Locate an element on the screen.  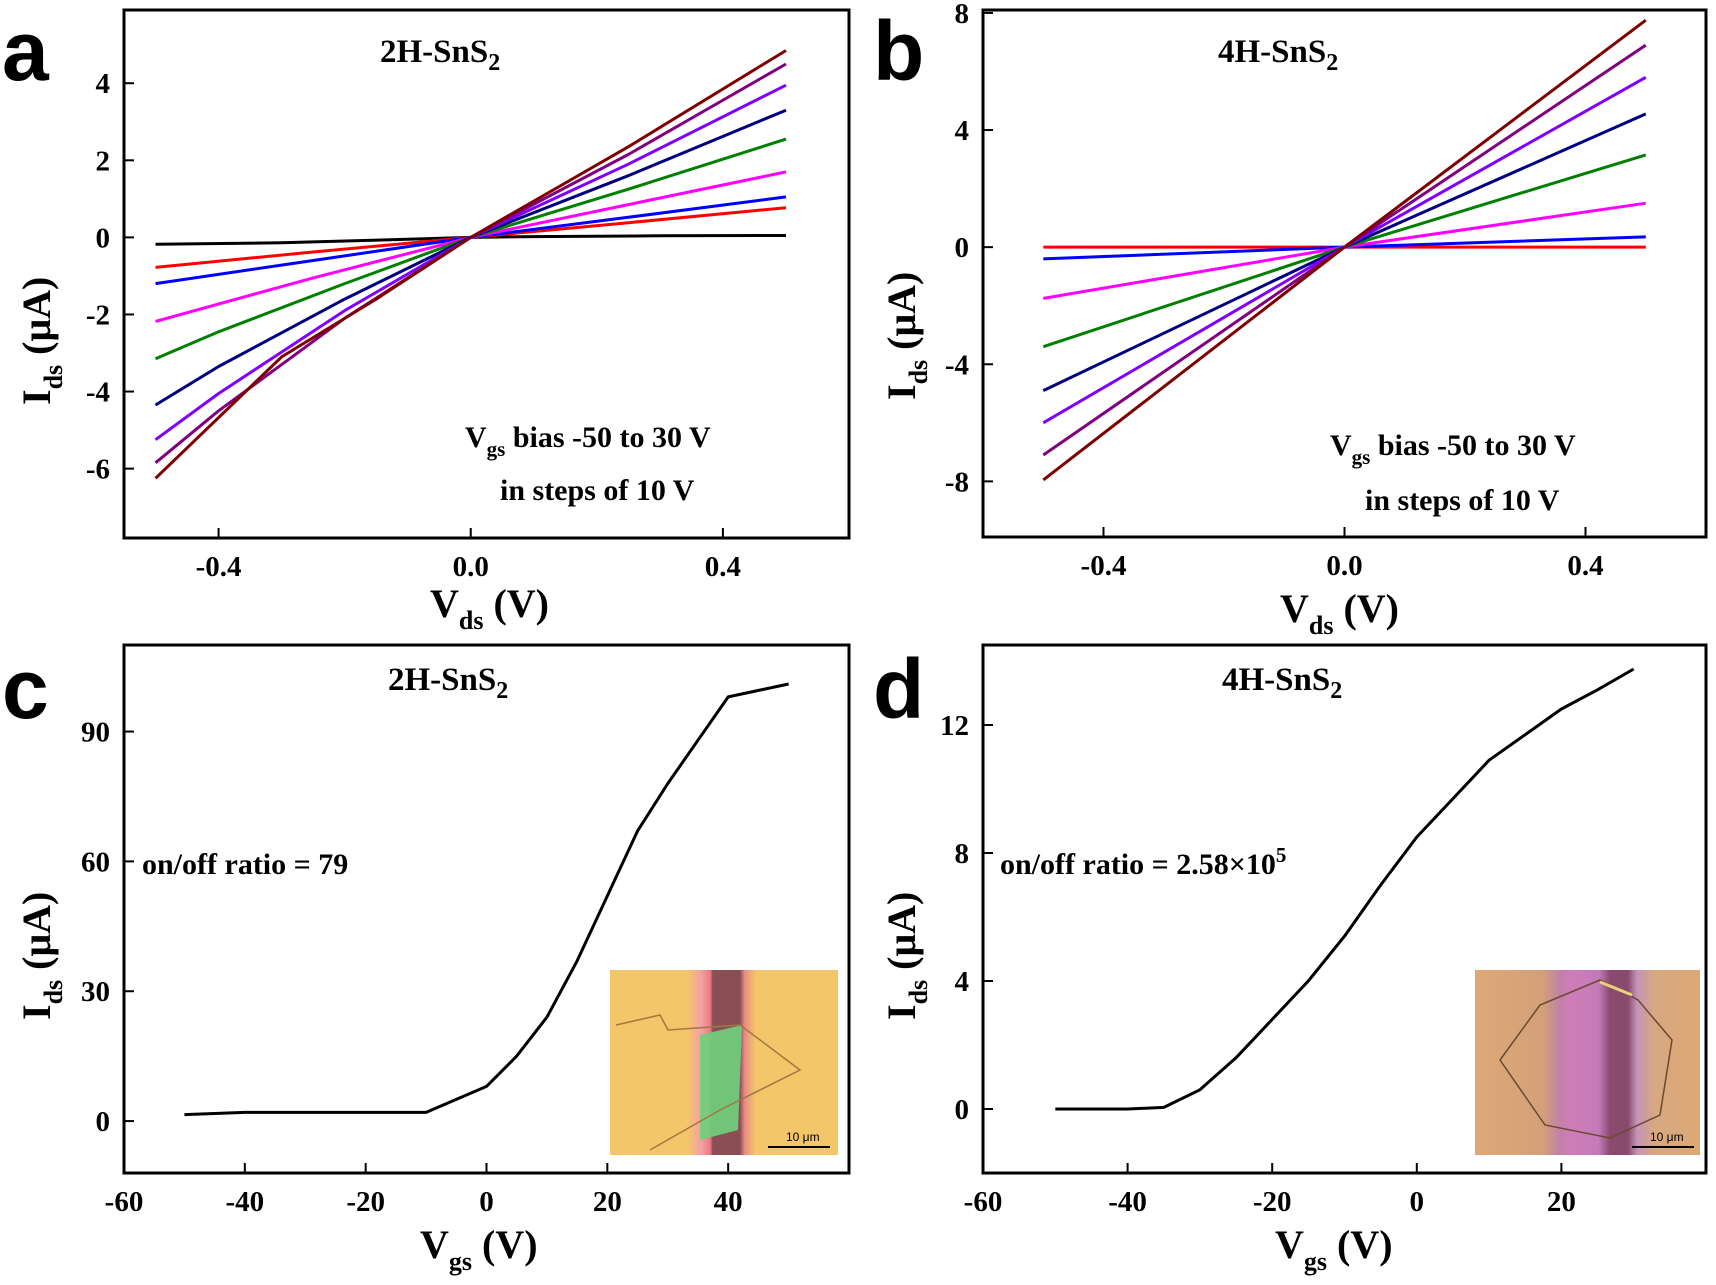
y-tick-label: -2 is located at coordinates (98, 315).